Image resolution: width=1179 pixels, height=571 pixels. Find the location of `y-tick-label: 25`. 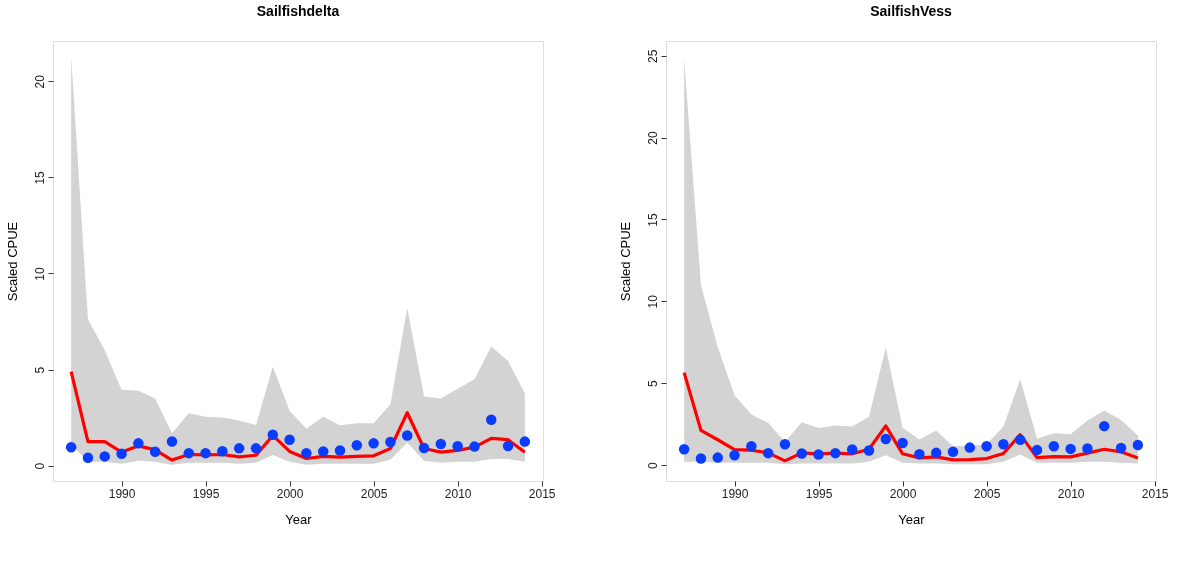

y-tick-label: 25 is located at coordinates (652, 56).